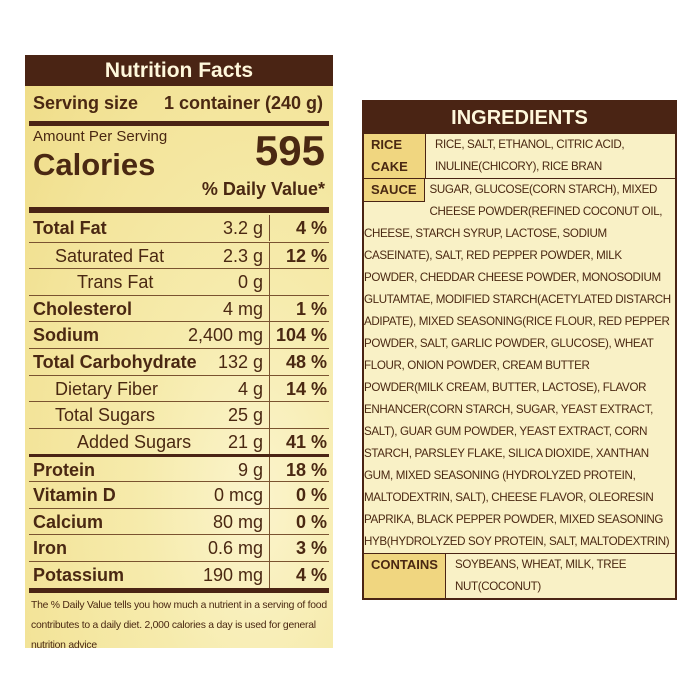  Describe the element at coordinates (242, 308) in the screenshot. I see `nutrient-amount: 4 mg` at that location.